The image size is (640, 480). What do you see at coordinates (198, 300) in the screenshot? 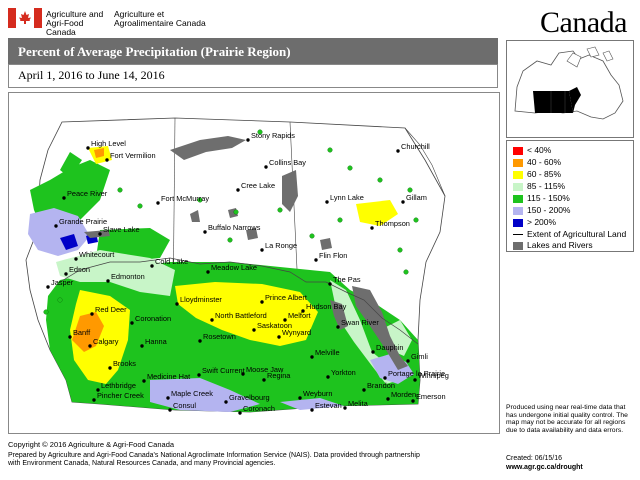
I see `city-marker: Lloydminster` at bounding box center [198, 300].